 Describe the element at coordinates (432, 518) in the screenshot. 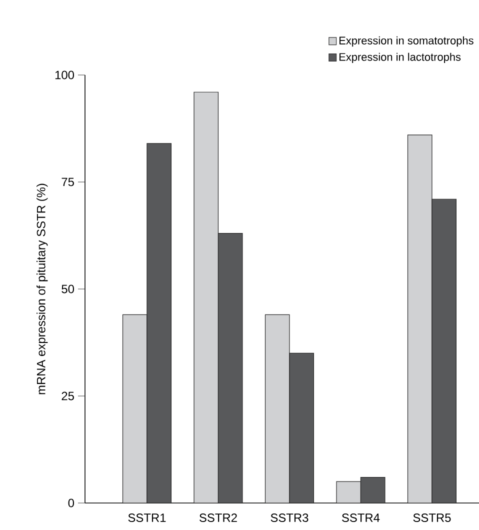

I see `x-tick-label: SSTR5` at that location.